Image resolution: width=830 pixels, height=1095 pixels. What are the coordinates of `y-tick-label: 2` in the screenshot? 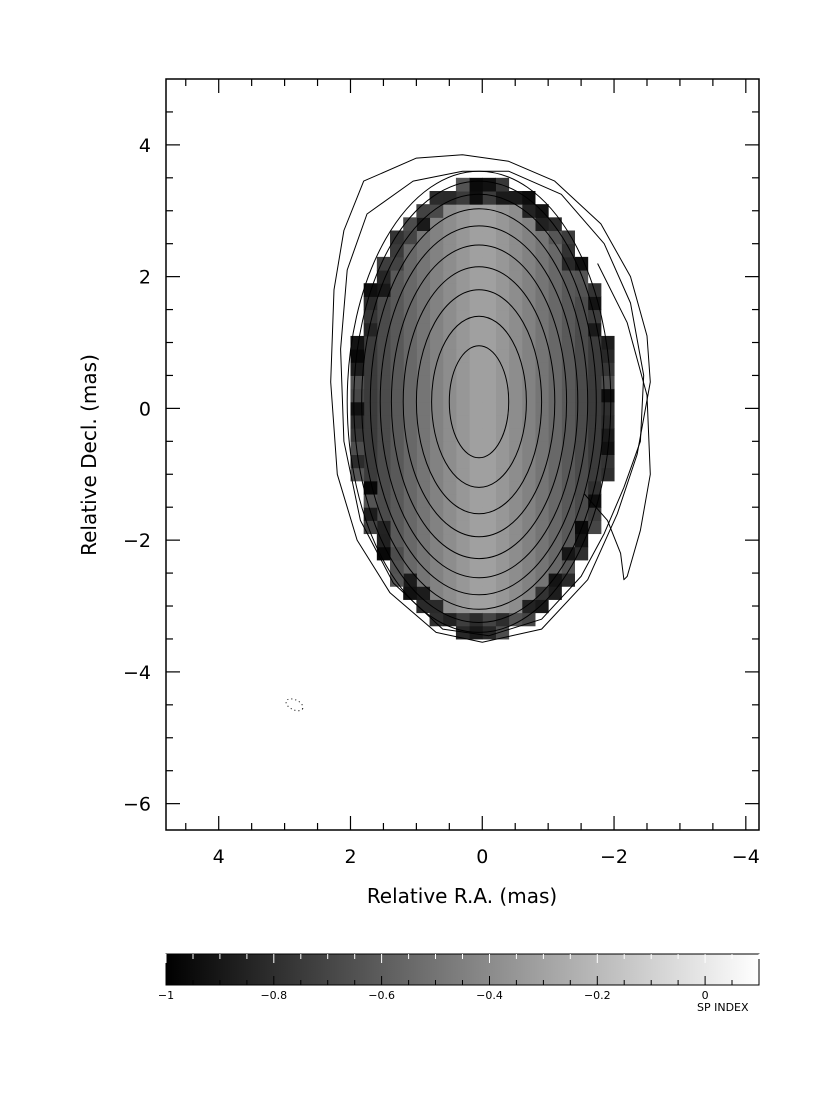 It's located at (145, 278).